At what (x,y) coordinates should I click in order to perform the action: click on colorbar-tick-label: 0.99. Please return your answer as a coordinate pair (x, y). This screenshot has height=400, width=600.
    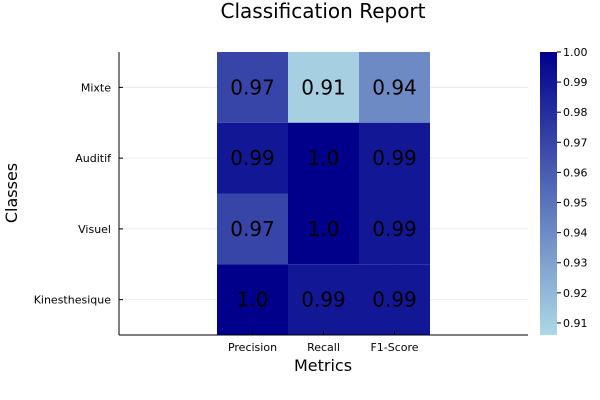
    Looking at the image, I should click on (575, 82).